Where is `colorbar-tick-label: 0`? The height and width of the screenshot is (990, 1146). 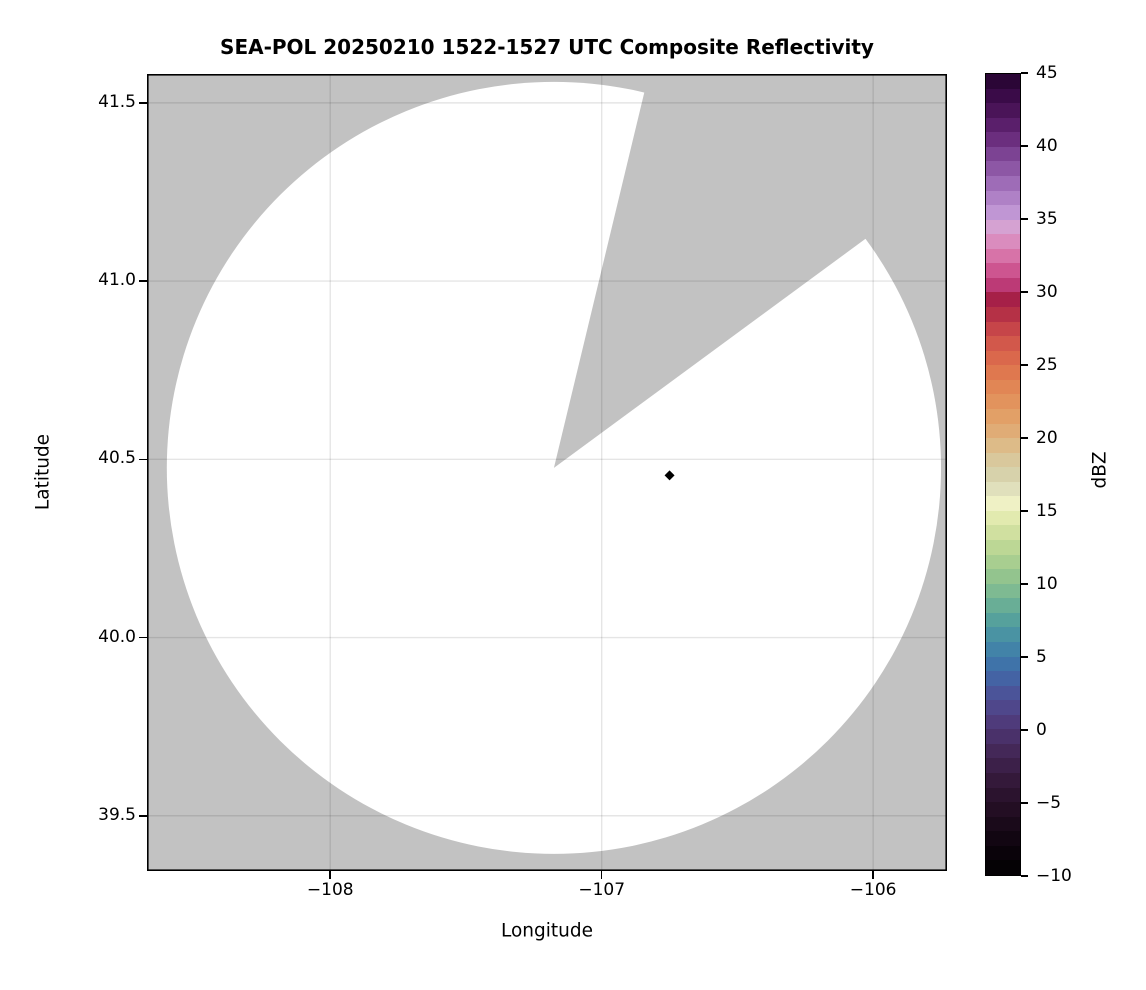
colorbar-tick-label: 0 is located at coordinates (1041, 730).